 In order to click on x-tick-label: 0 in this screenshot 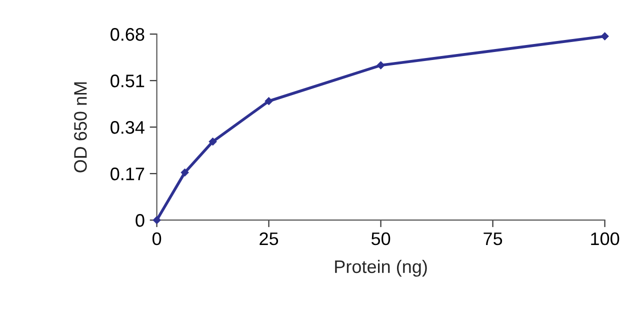, I will do `click(157, 239)`.